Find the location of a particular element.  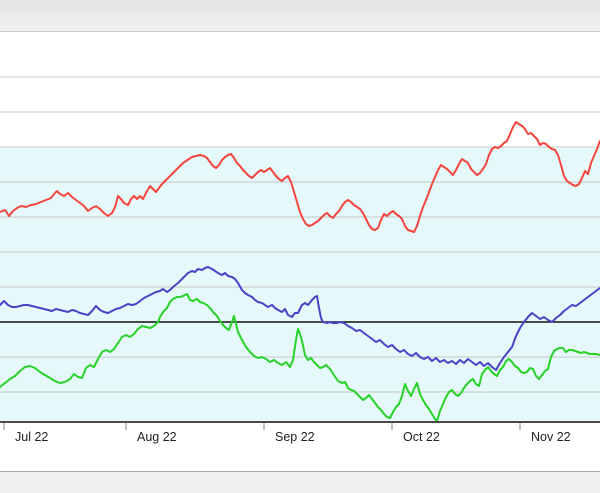

x-axis-label-jul-22: Jul 22 is located at coordinates (31, 437).